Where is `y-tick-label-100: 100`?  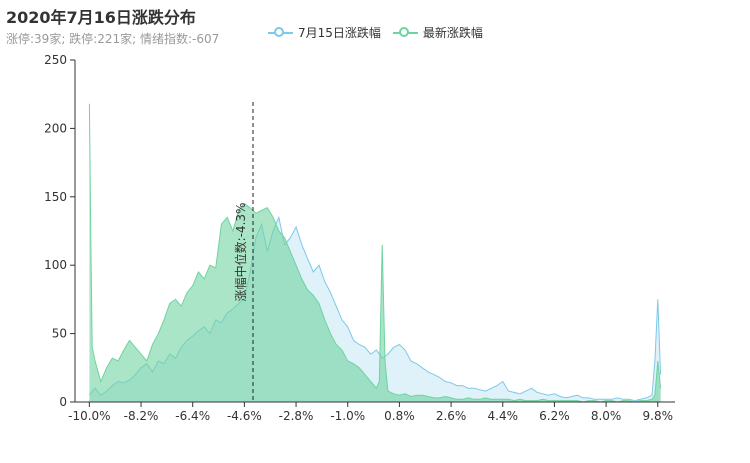
y-tick-label-100: 100 is located at coordinates (55, 265).